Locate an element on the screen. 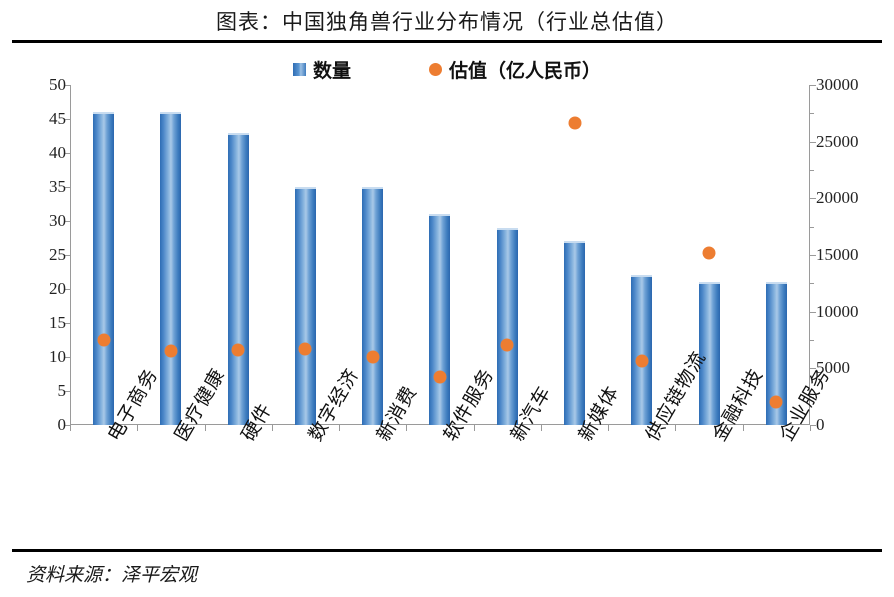  y-axis-right is located at coordinates (809, 255).